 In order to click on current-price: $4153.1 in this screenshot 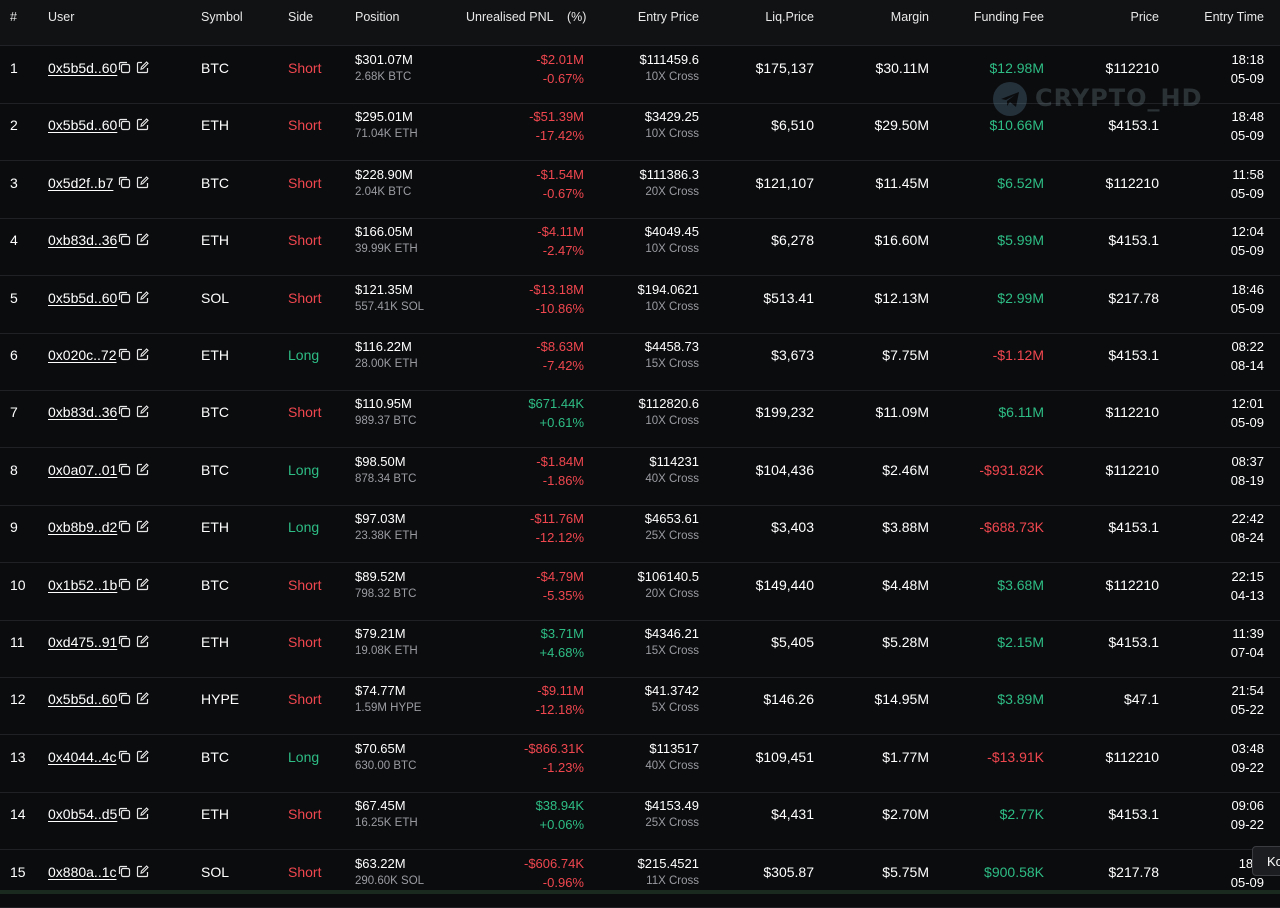, I will do `click(1133, 240)`.